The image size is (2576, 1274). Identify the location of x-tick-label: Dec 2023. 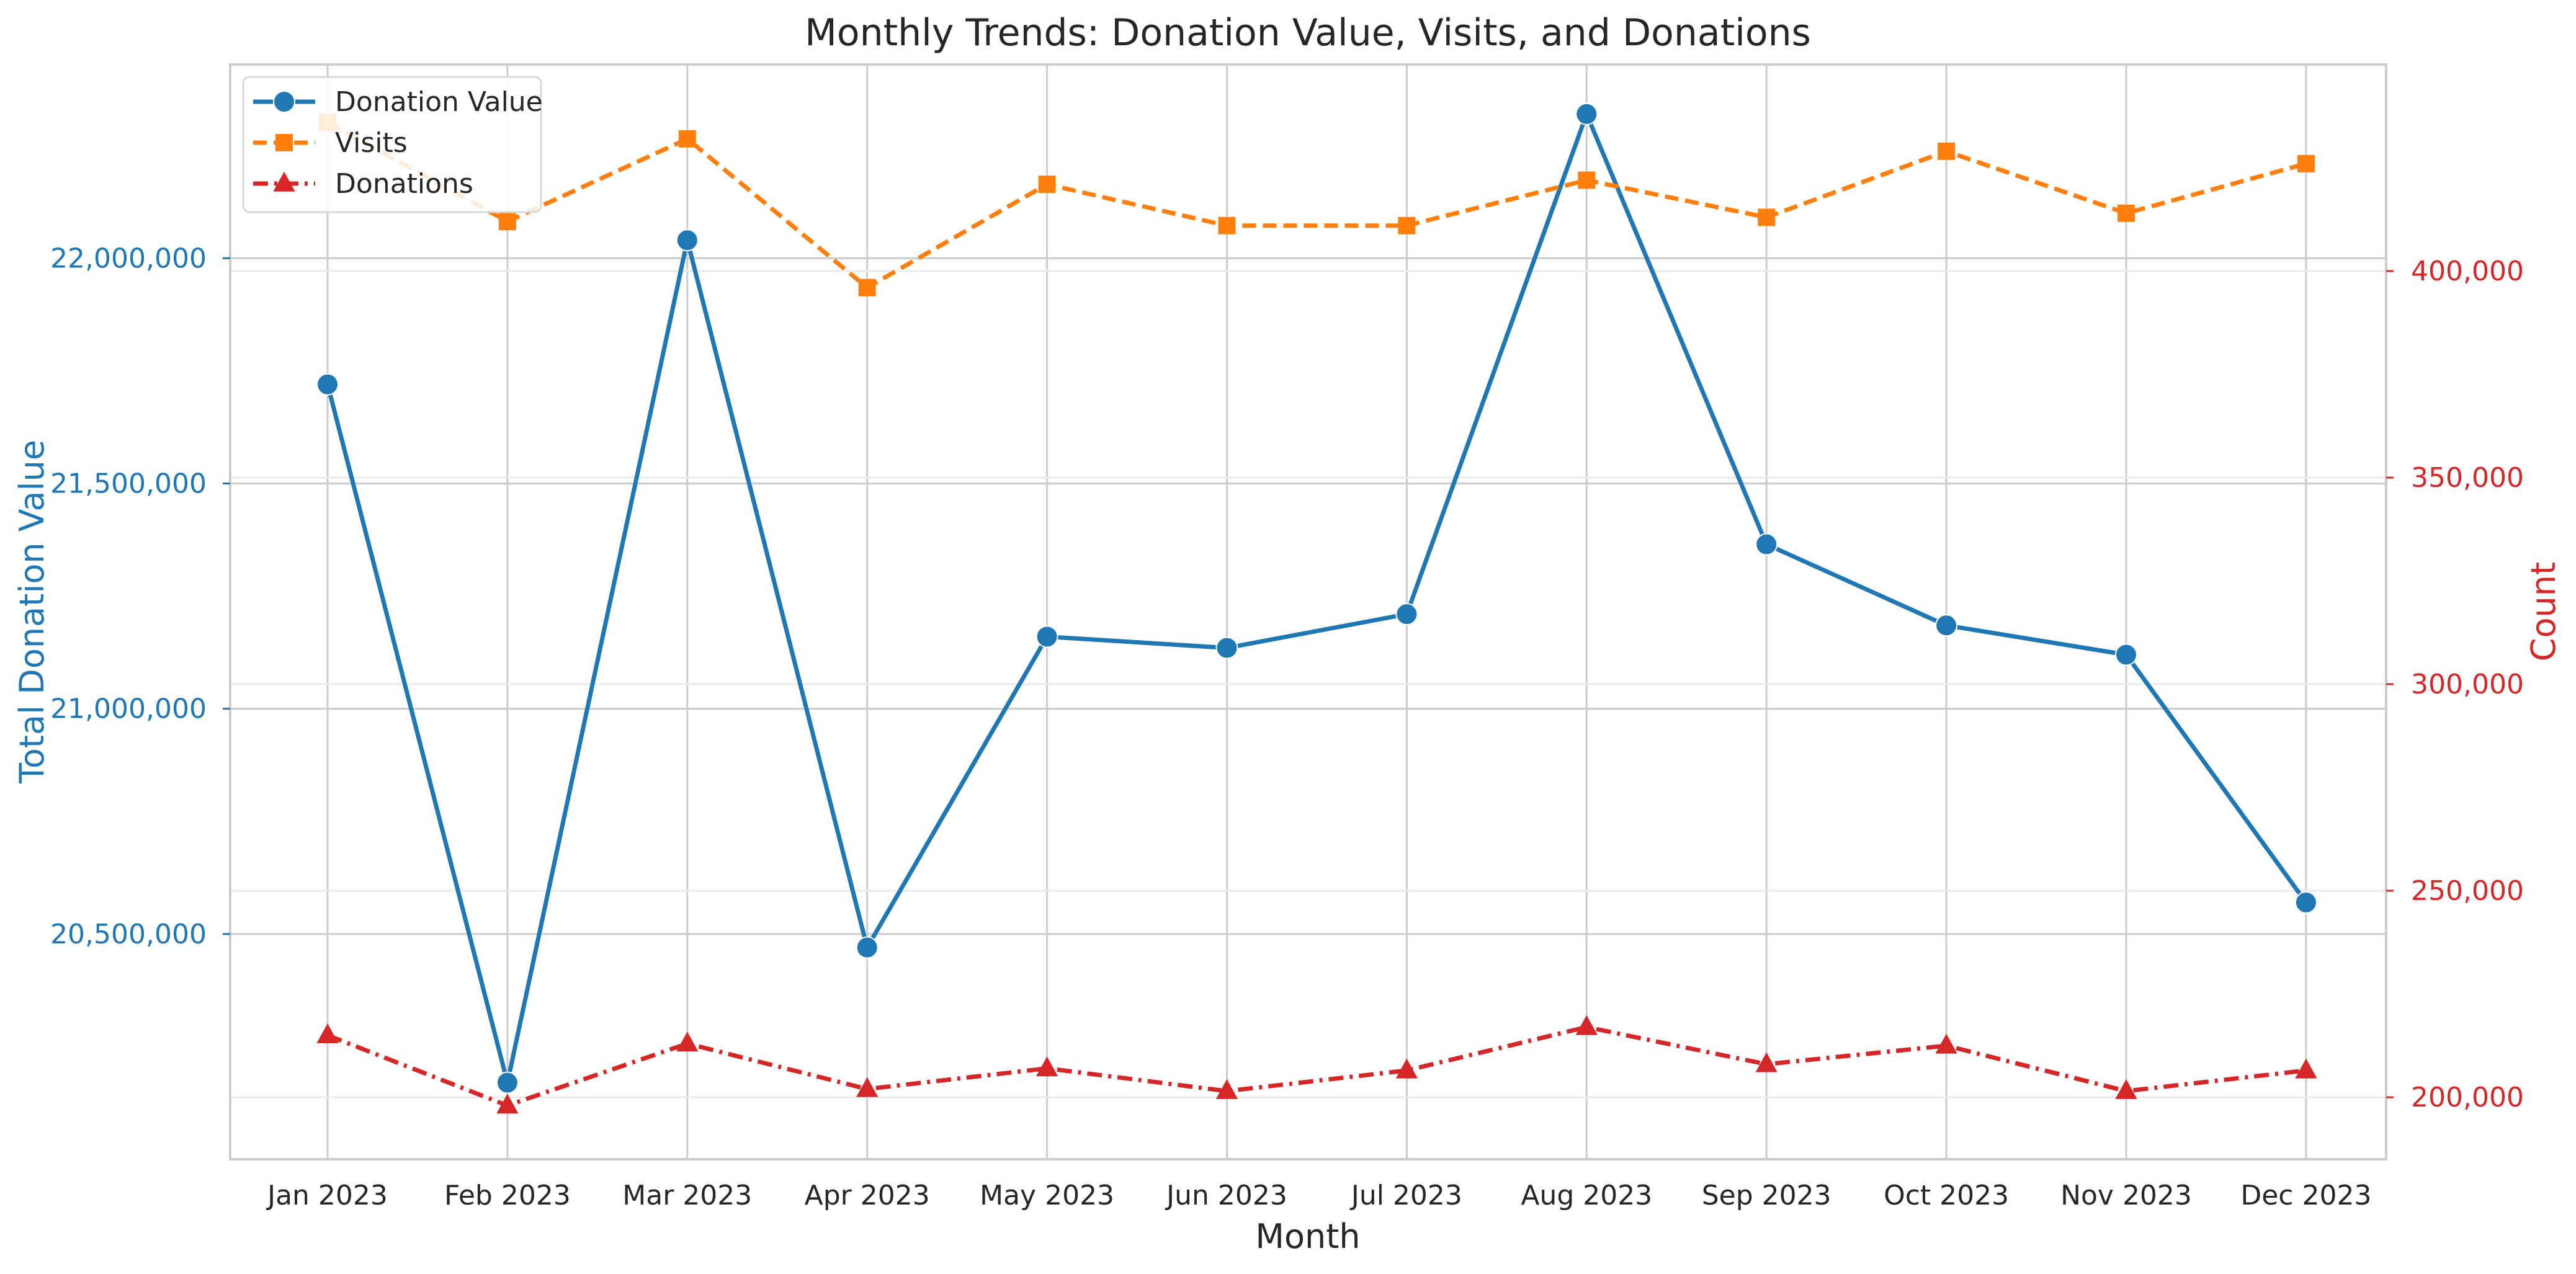
(2305, 1195).